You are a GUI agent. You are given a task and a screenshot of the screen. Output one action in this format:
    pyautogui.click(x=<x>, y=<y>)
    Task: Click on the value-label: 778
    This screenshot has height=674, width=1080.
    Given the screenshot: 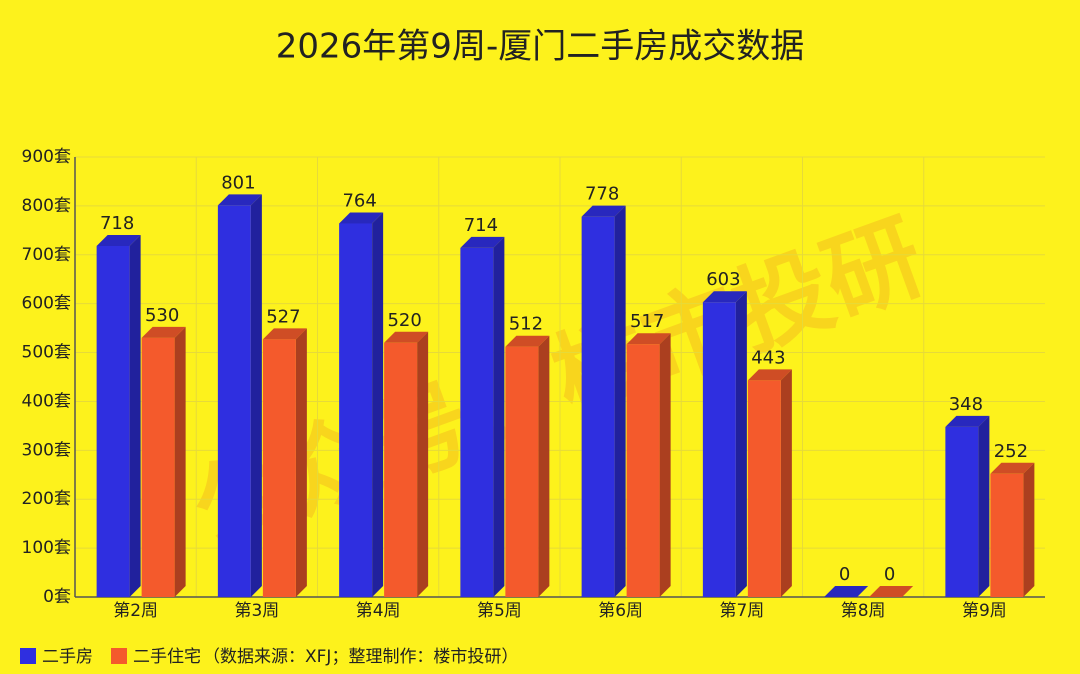 What is the action you would take?
    pyautogui.click(x=602, y=194)
    